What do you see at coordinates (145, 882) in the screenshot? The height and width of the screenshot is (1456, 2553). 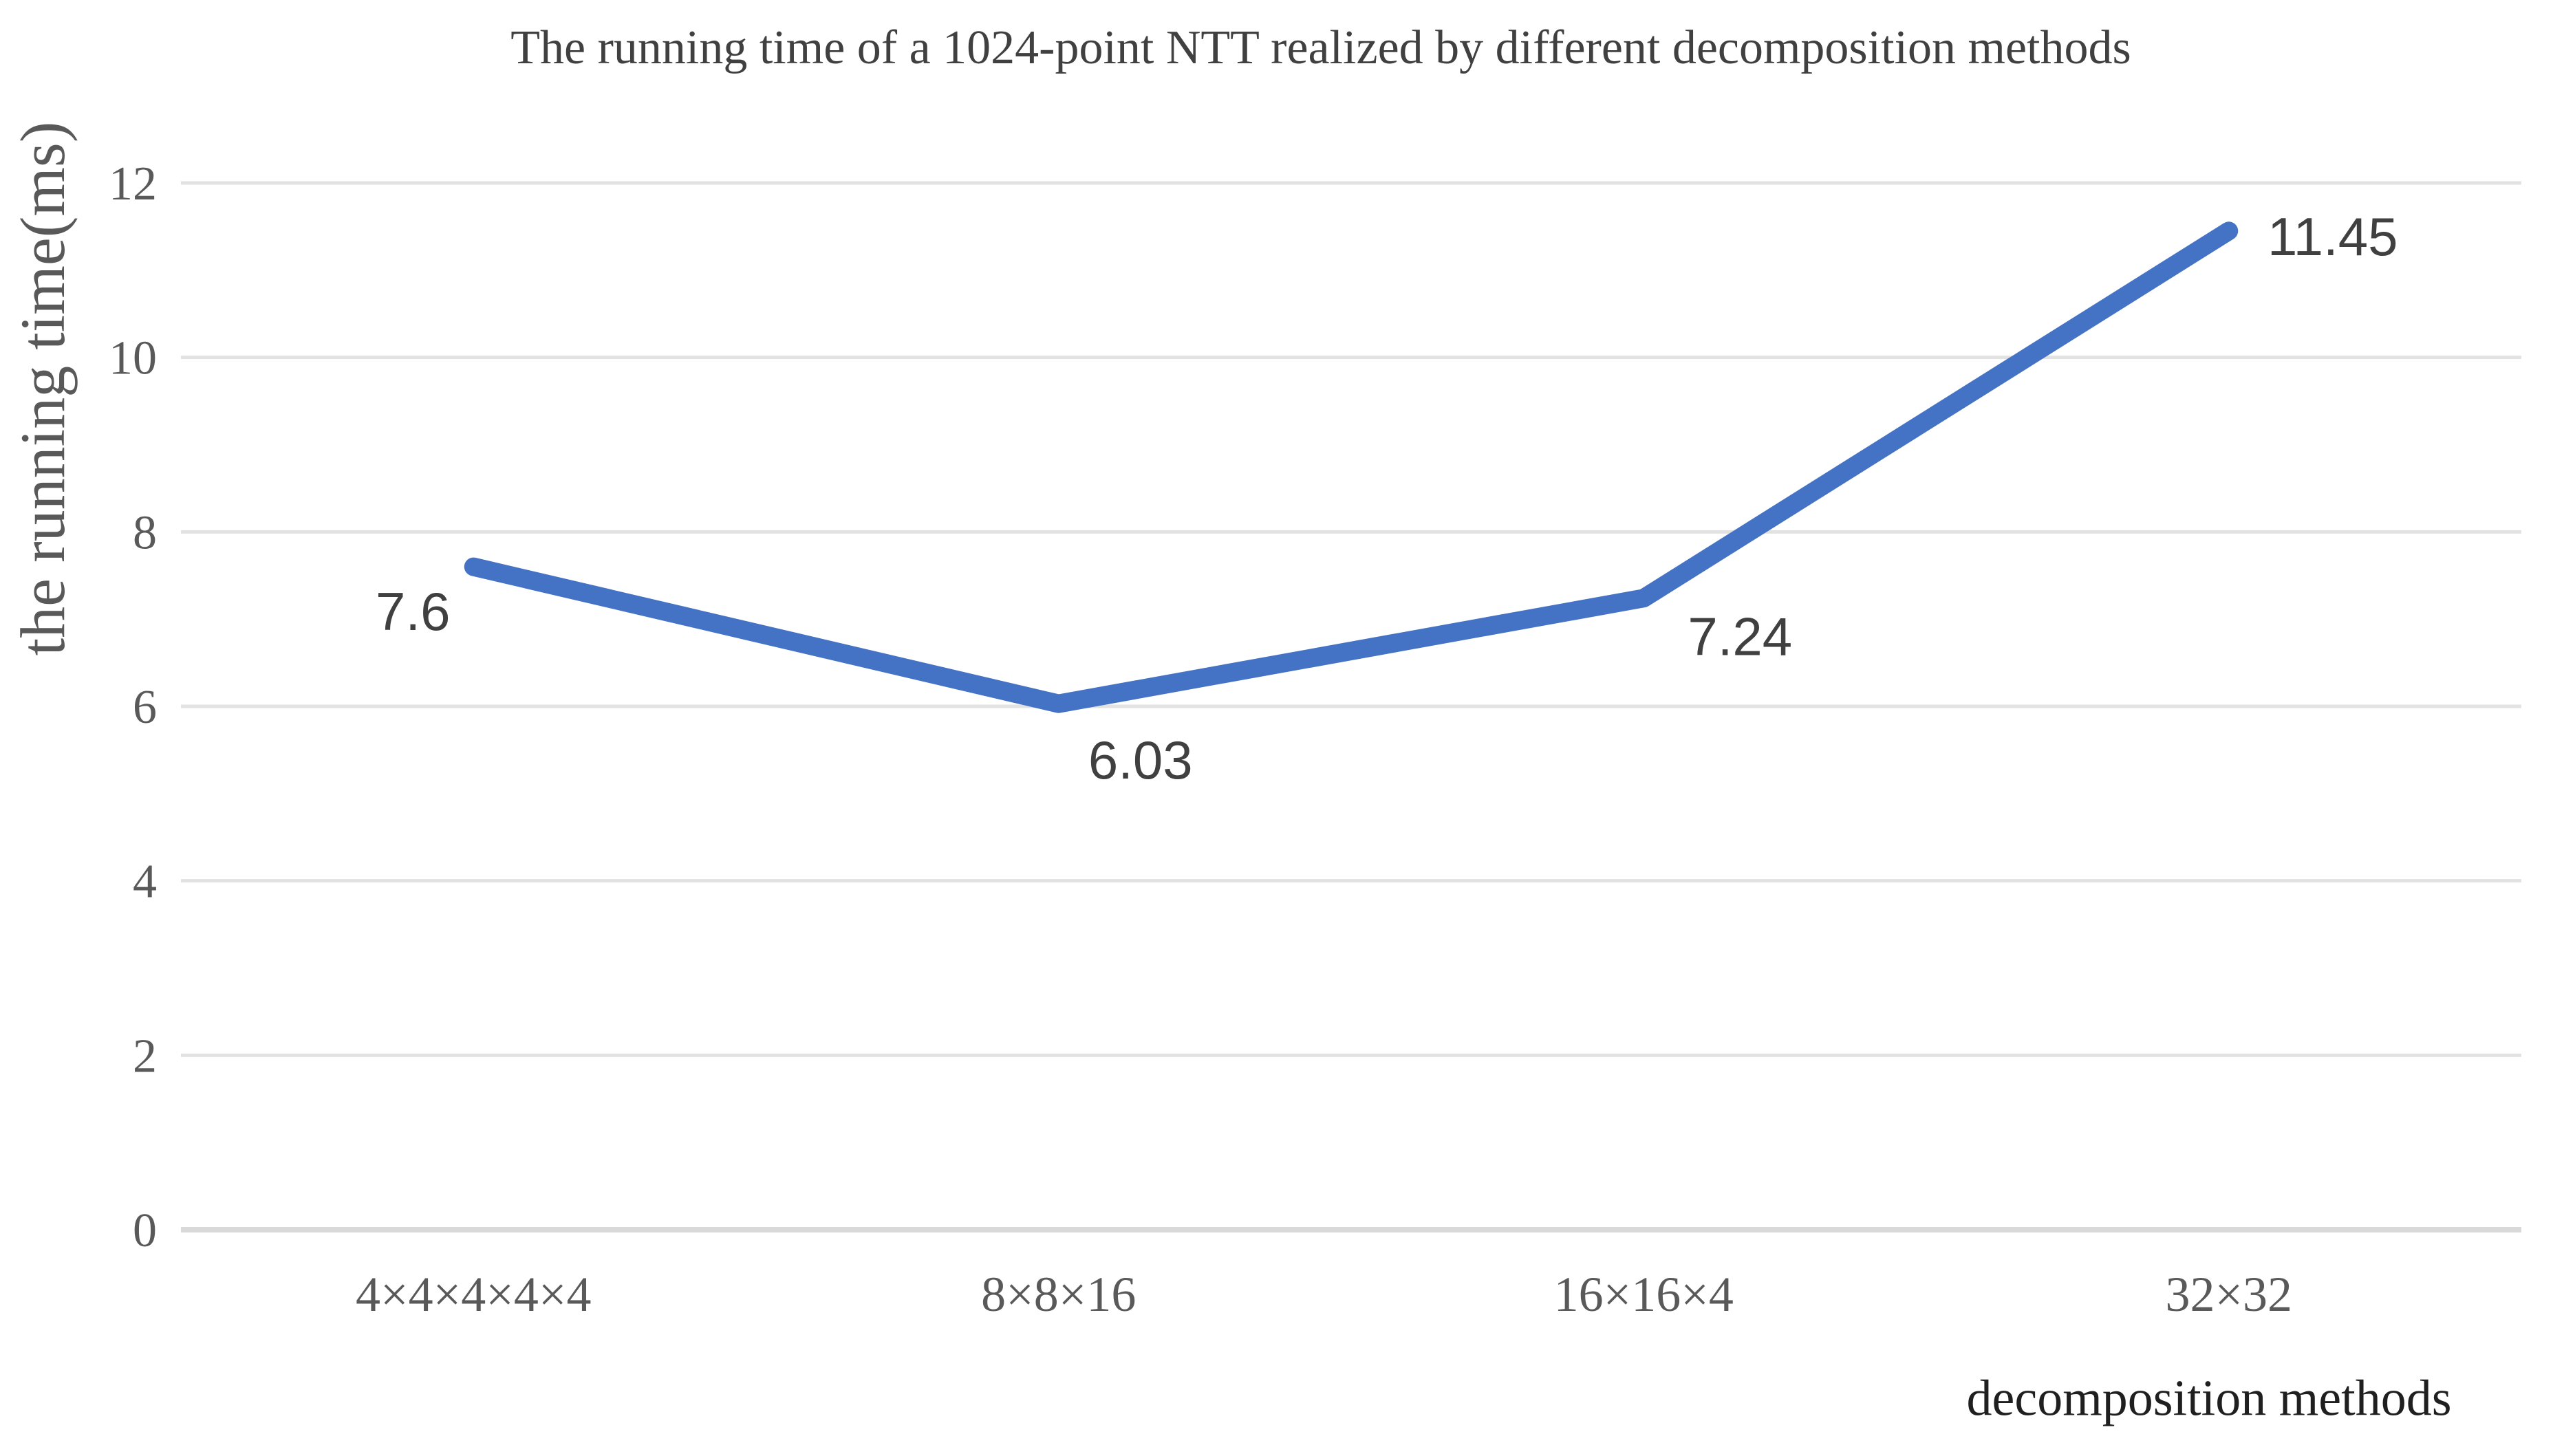 I see `y-tick-label: 4` at bounding box center [145, 882].